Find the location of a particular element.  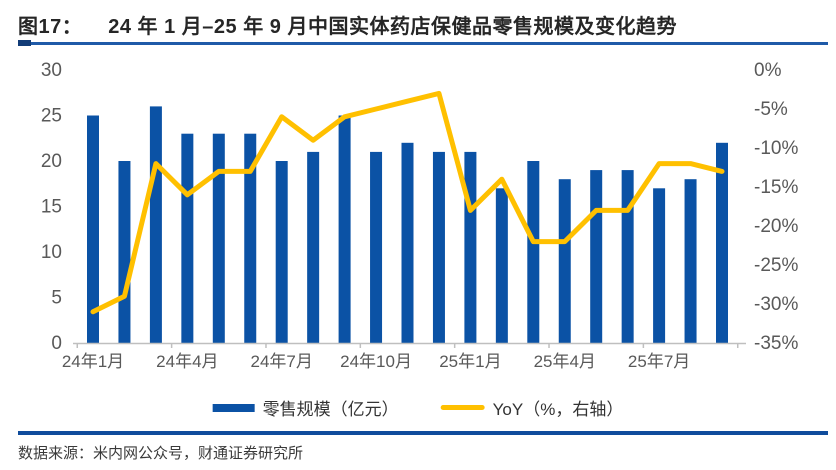

x-axis-tick-label: 24年4月 is located at coordinates (187, 361).